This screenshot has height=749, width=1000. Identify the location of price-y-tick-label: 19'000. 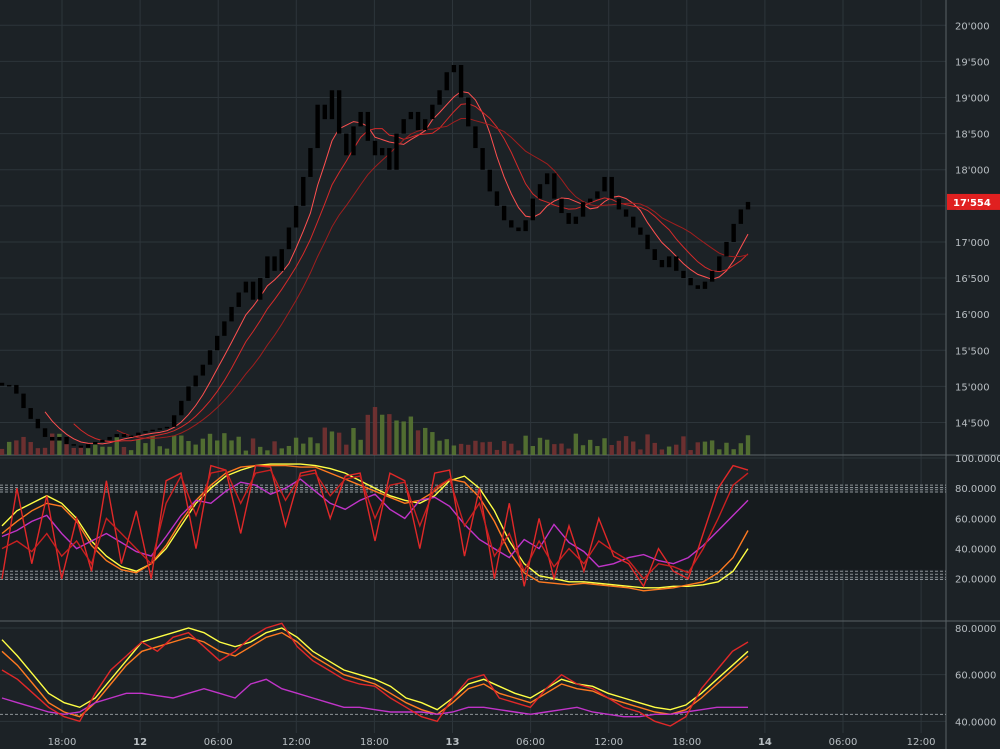
(972, 99).